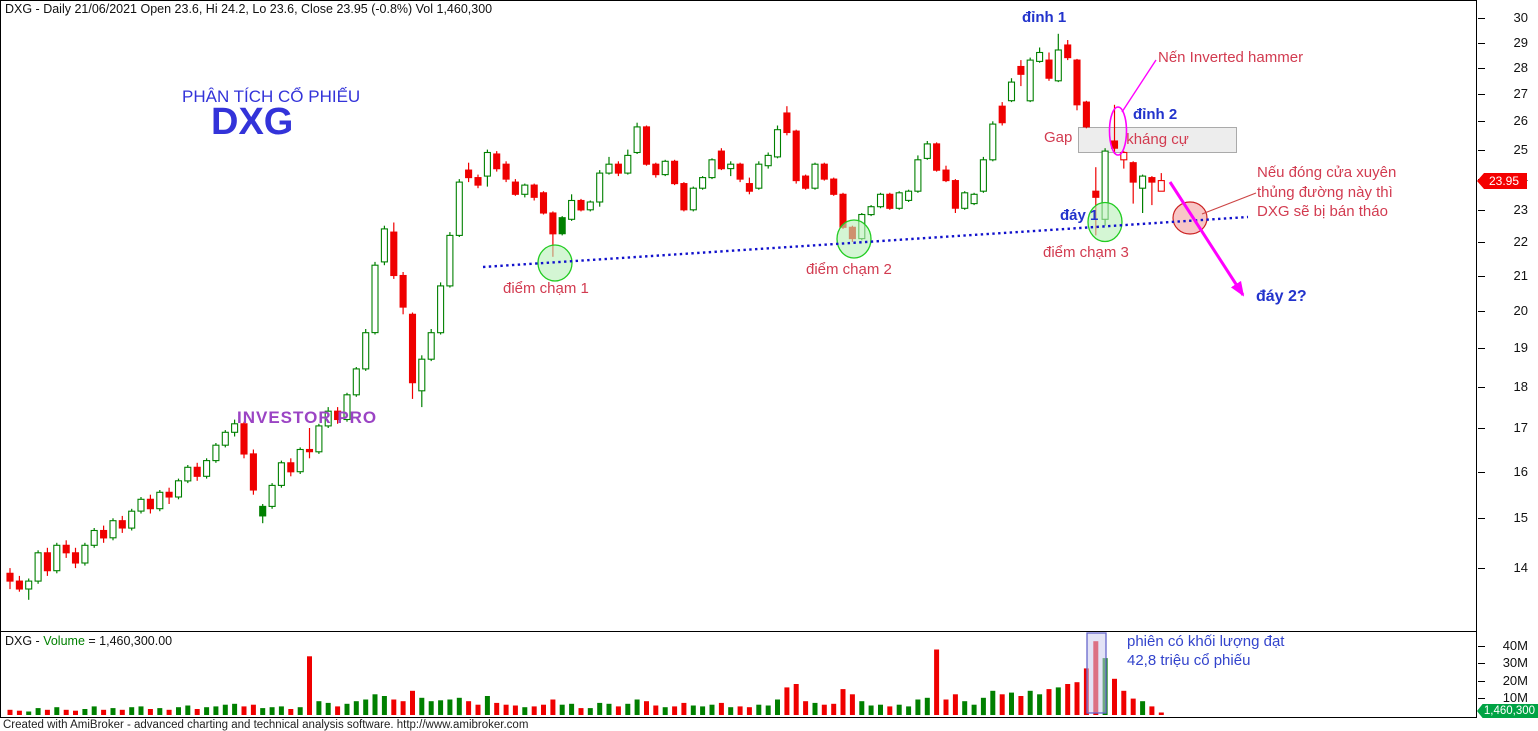  I want to click on watermark-symbol: DXG, so click(252, 122).